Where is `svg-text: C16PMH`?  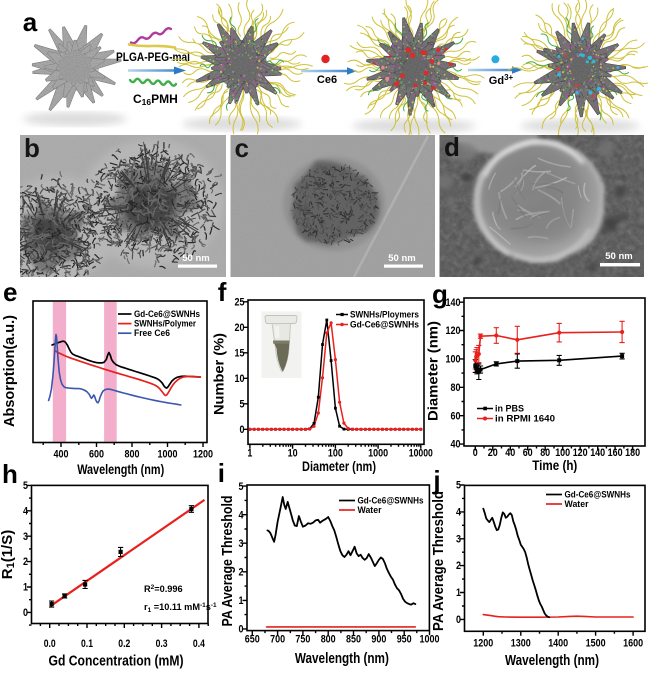
svg-text: C16PMH is located at coordinates (155, 99).